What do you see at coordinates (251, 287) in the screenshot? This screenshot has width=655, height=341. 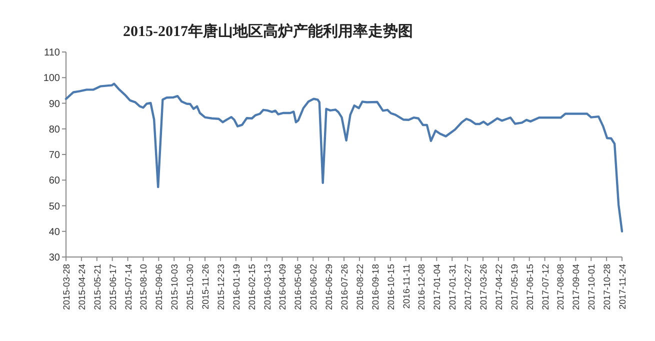 I see `x-tick-label: 2016-02-15` at bounding box center [251, 287].